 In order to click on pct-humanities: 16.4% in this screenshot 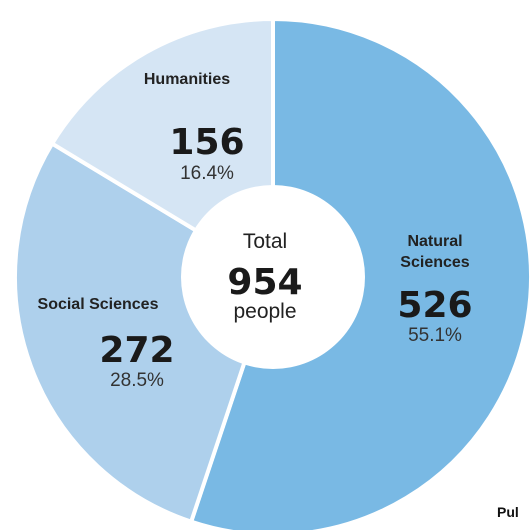, I will do `click(207, 173)`.